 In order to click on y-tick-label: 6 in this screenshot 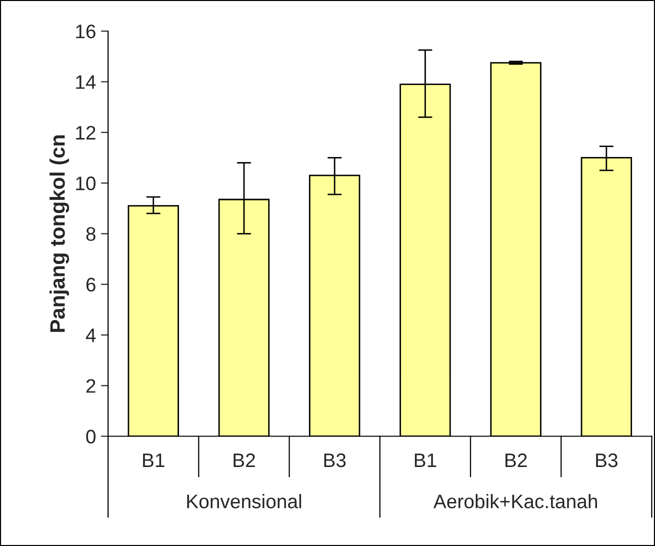, I will do `click(91, 285)`.